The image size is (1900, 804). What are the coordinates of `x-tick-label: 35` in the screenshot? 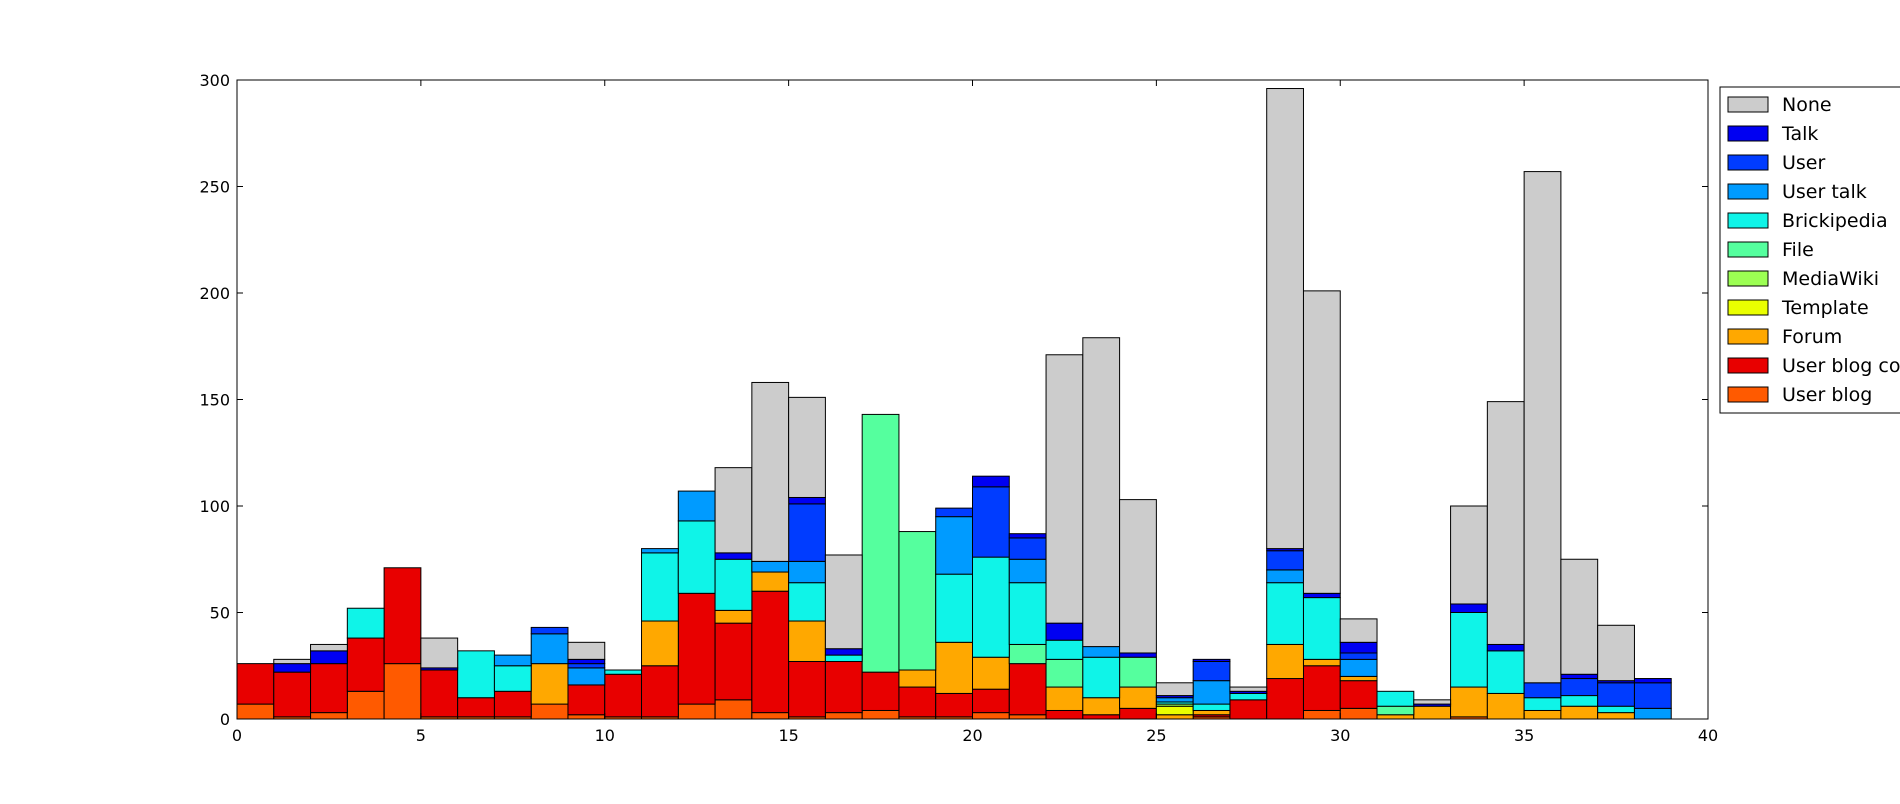 It's located at (1524, 735).